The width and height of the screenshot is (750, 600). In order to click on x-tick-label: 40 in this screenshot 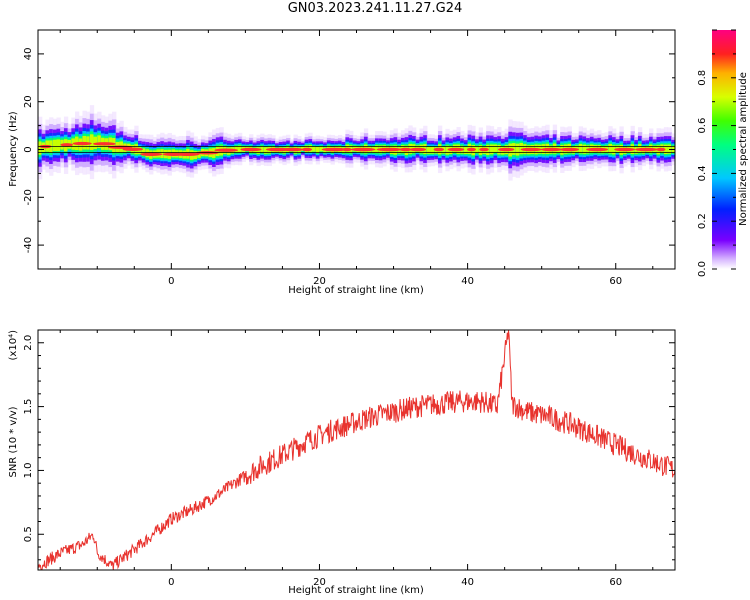, I will do `click(467, 582)`.